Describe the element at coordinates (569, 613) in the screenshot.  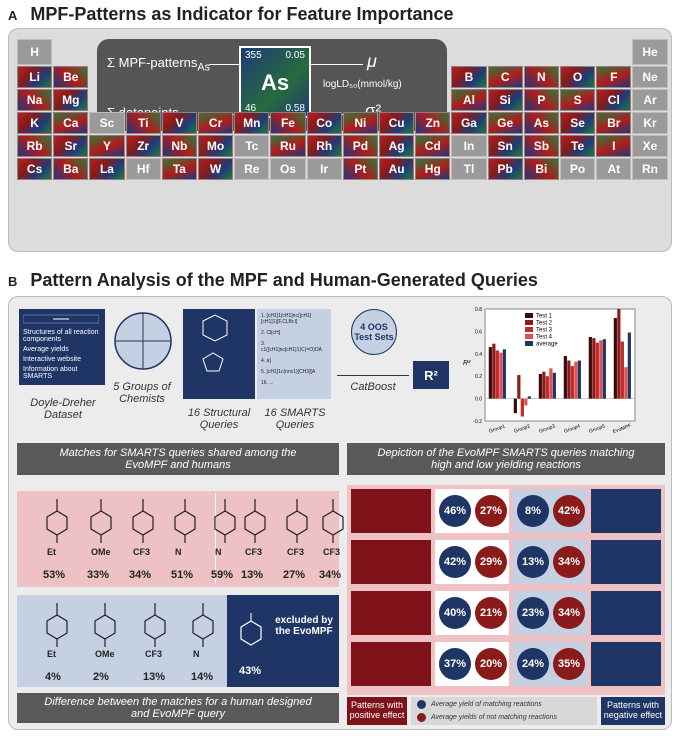
I see `nonmatching-yield-circle: 34%` at that location.